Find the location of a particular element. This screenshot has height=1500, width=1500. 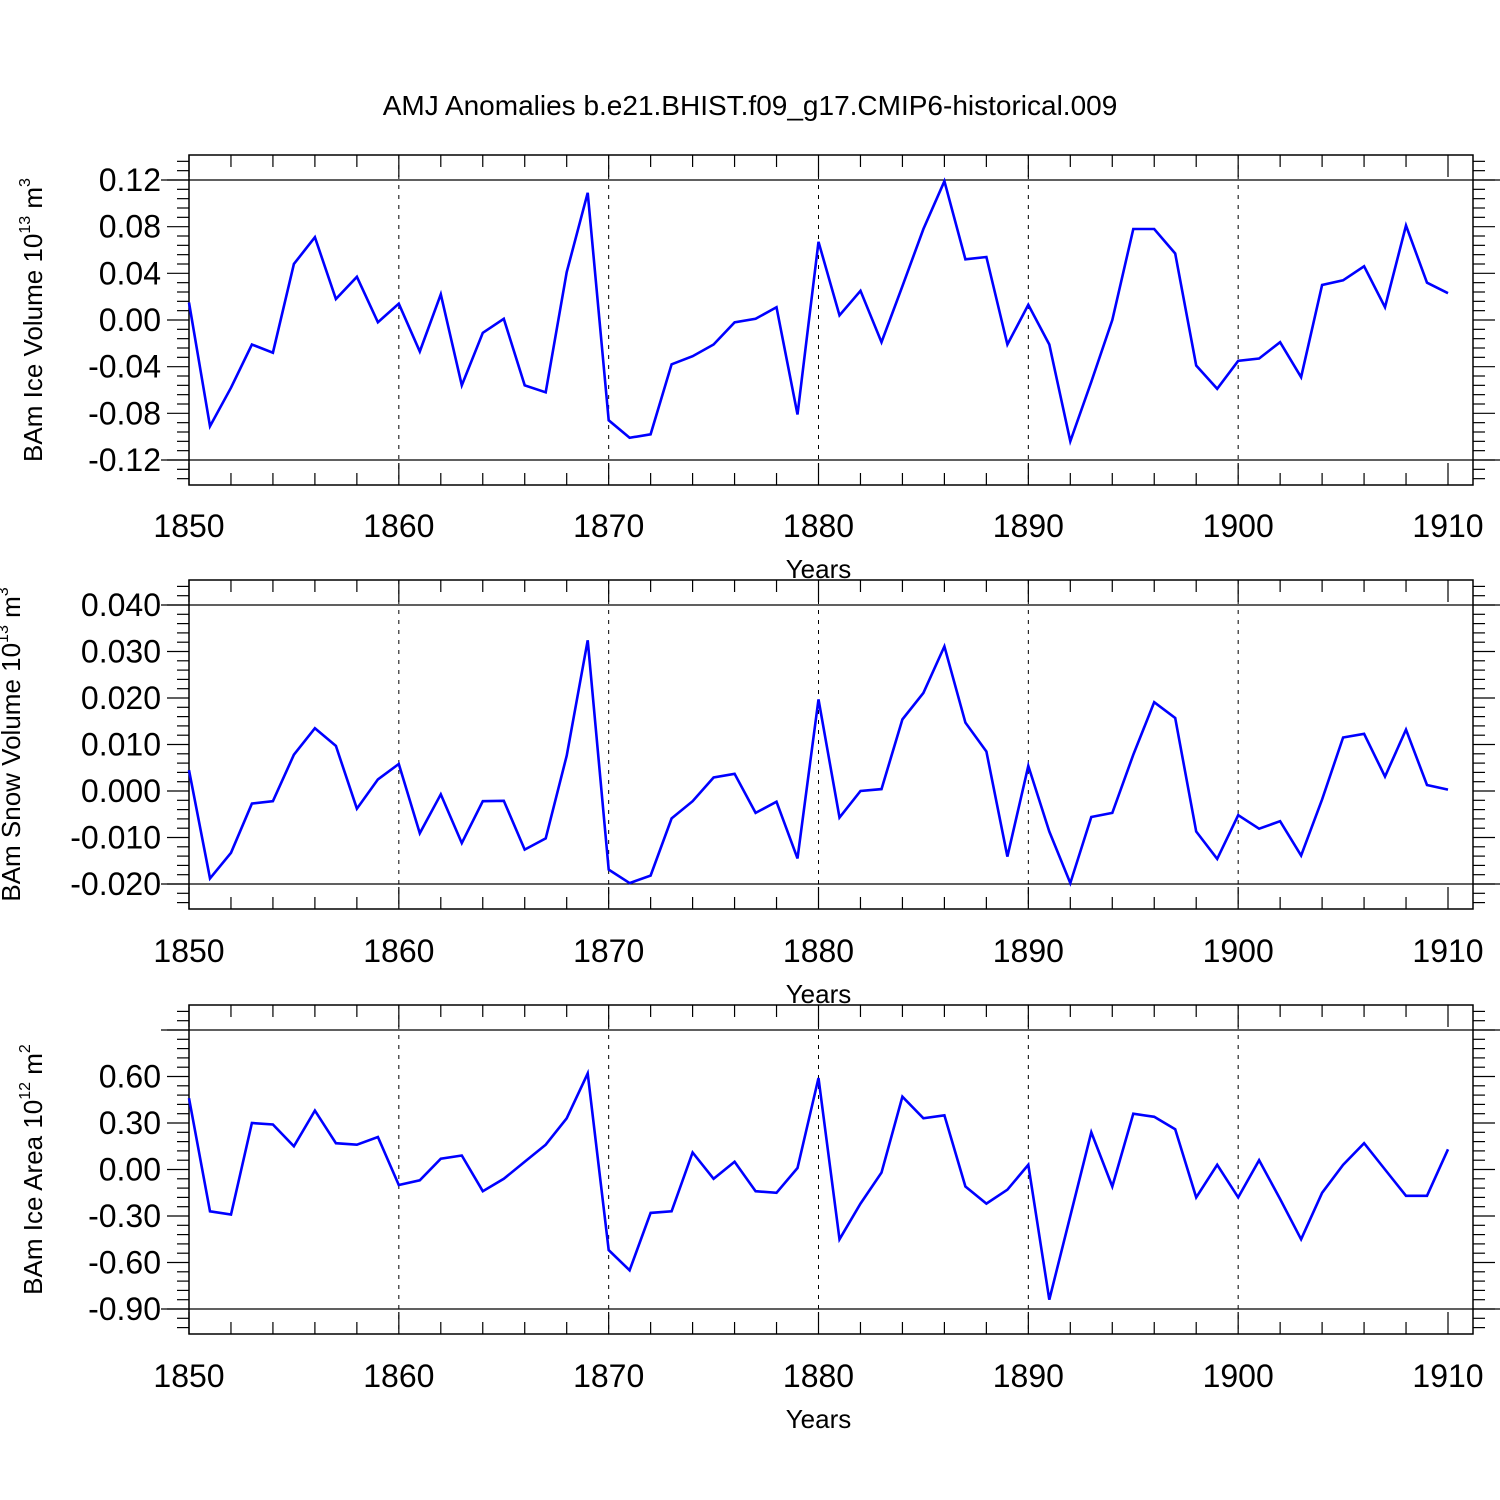

y-tick-label: -0.90 is located at coordinates (124, 1309).